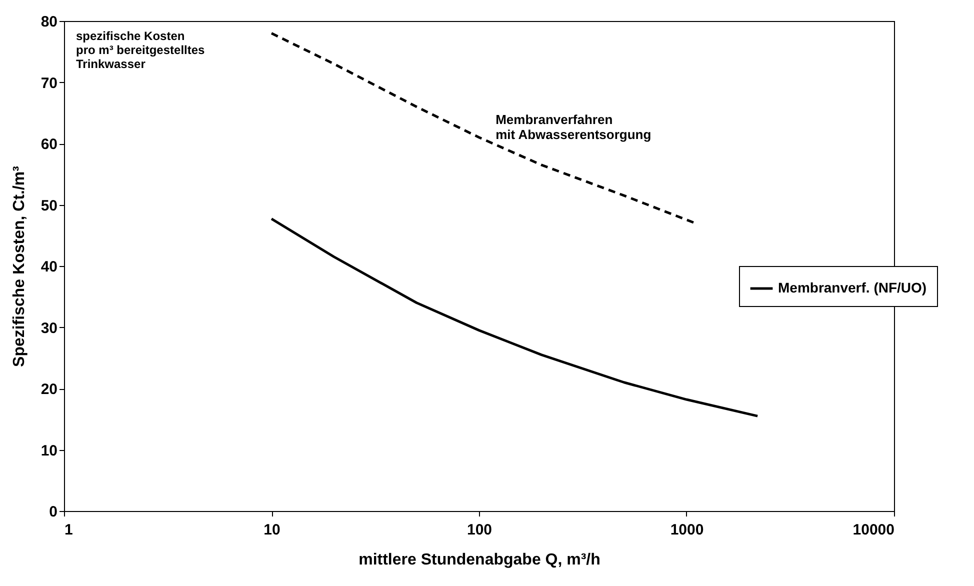  Describe the element at coordinates (49, 83) in the screenshot. I see `y-tick-label: 70` at that location.